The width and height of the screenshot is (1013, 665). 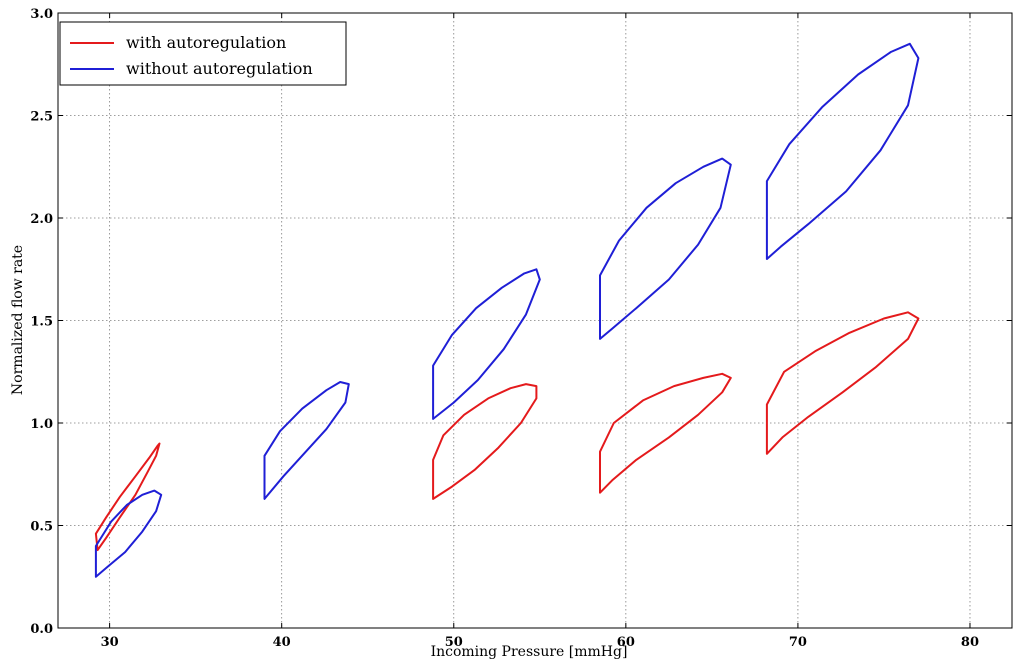 I want to click on x-axis-label: Incoming Pressure [mmHg], so click(x=529, y=652).